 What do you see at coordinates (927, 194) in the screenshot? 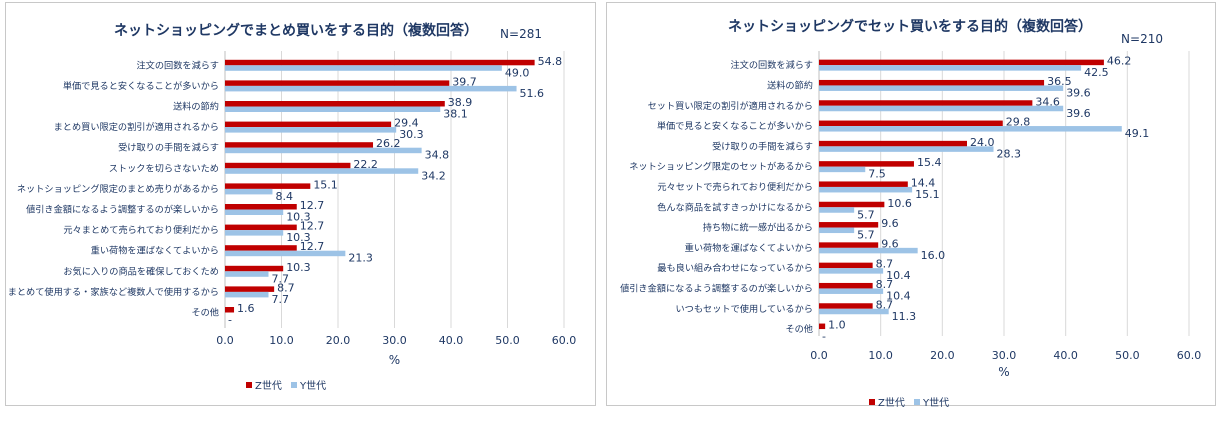
I see `value-label-y: 15.1` at bounding box center [927, 194].